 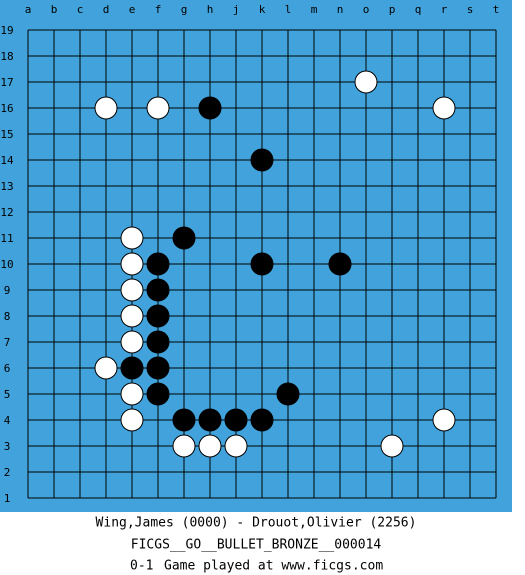 I want to click on row-label: 1, so click(x=7, y=498).